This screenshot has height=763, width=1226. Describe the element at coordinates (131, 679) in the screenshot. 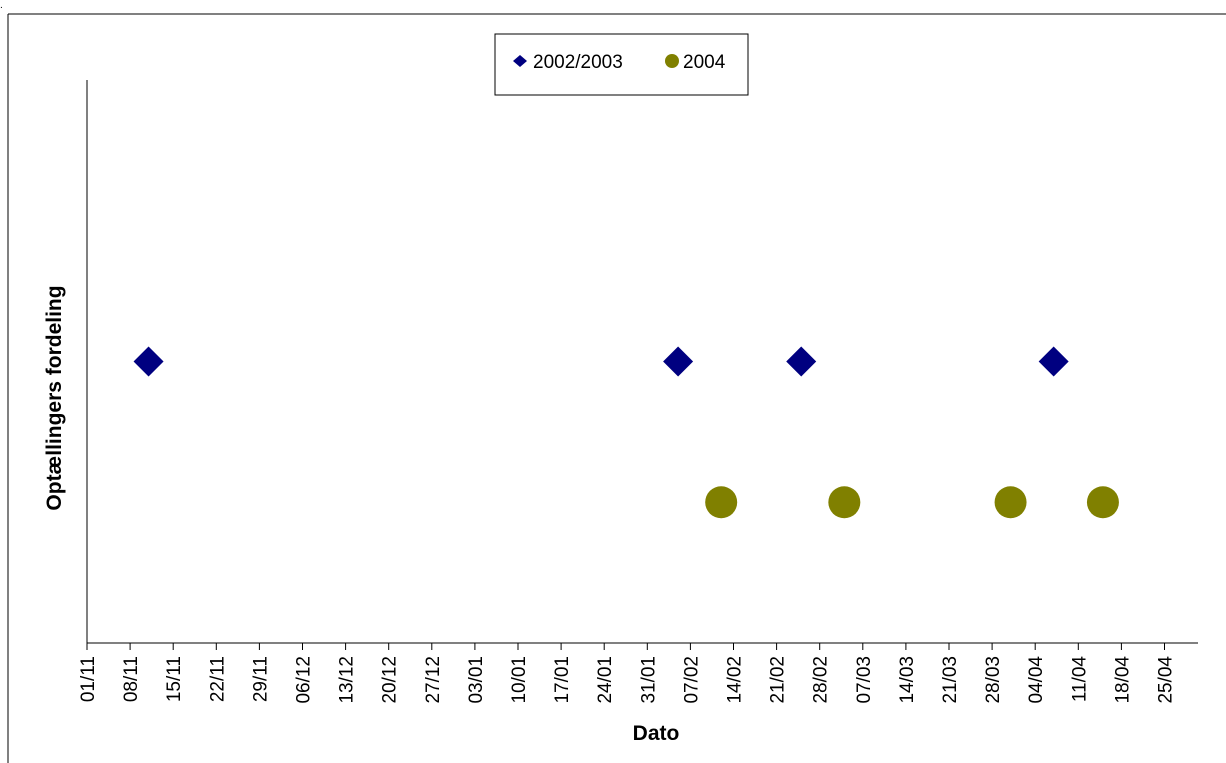

I see `x-tick-label: 08/11` at that location.